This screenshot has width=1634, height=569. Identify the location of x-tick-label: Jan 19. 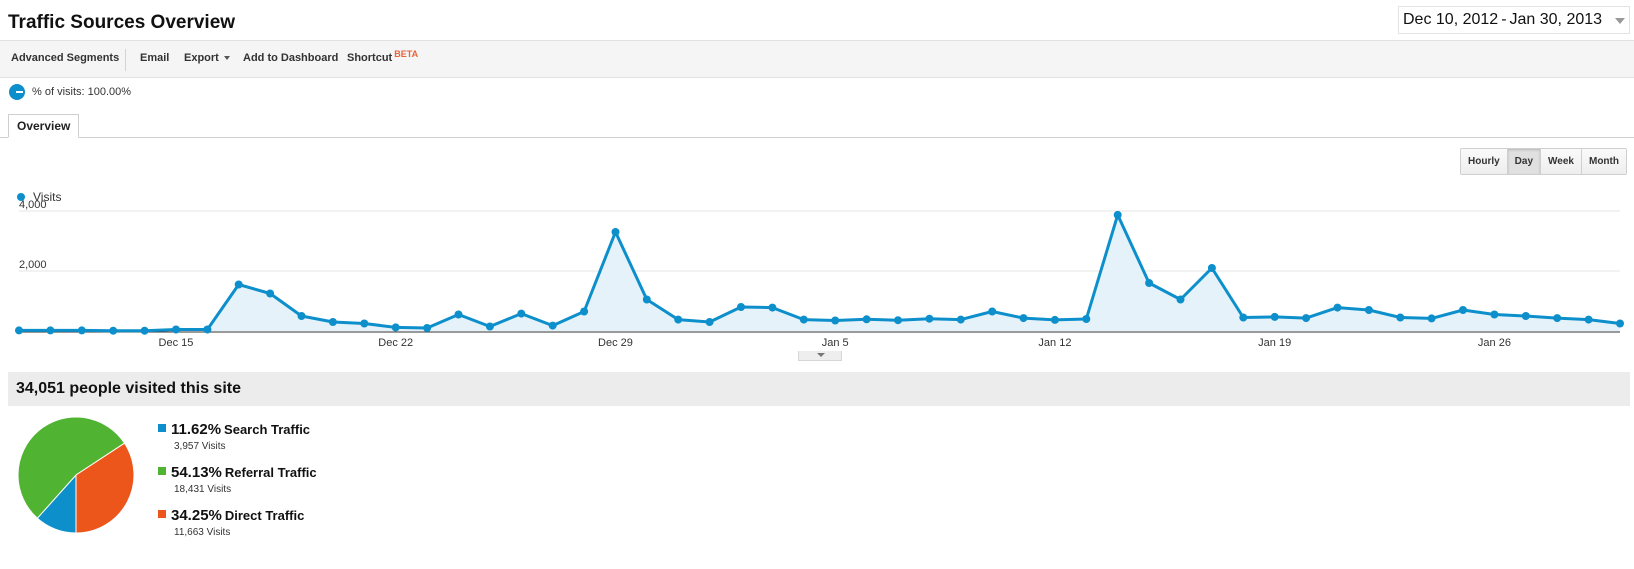
(1274, 343).